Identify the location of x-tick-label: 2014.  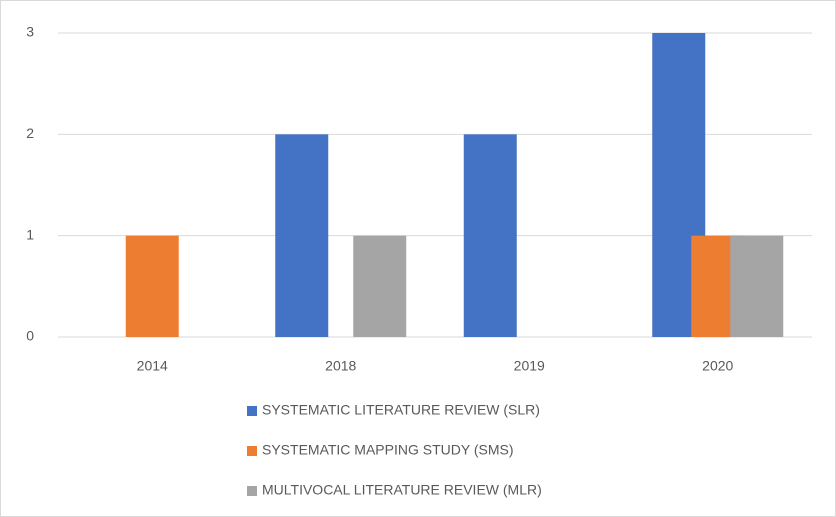
(152, 366).